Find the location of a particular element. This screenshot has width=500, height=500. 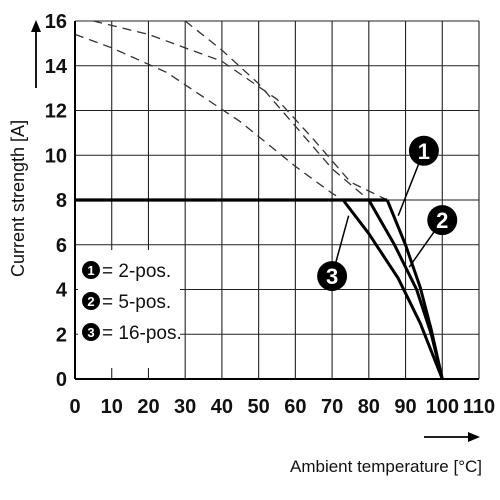

x-tick-label: 50 is located at coordinates (259, 407).